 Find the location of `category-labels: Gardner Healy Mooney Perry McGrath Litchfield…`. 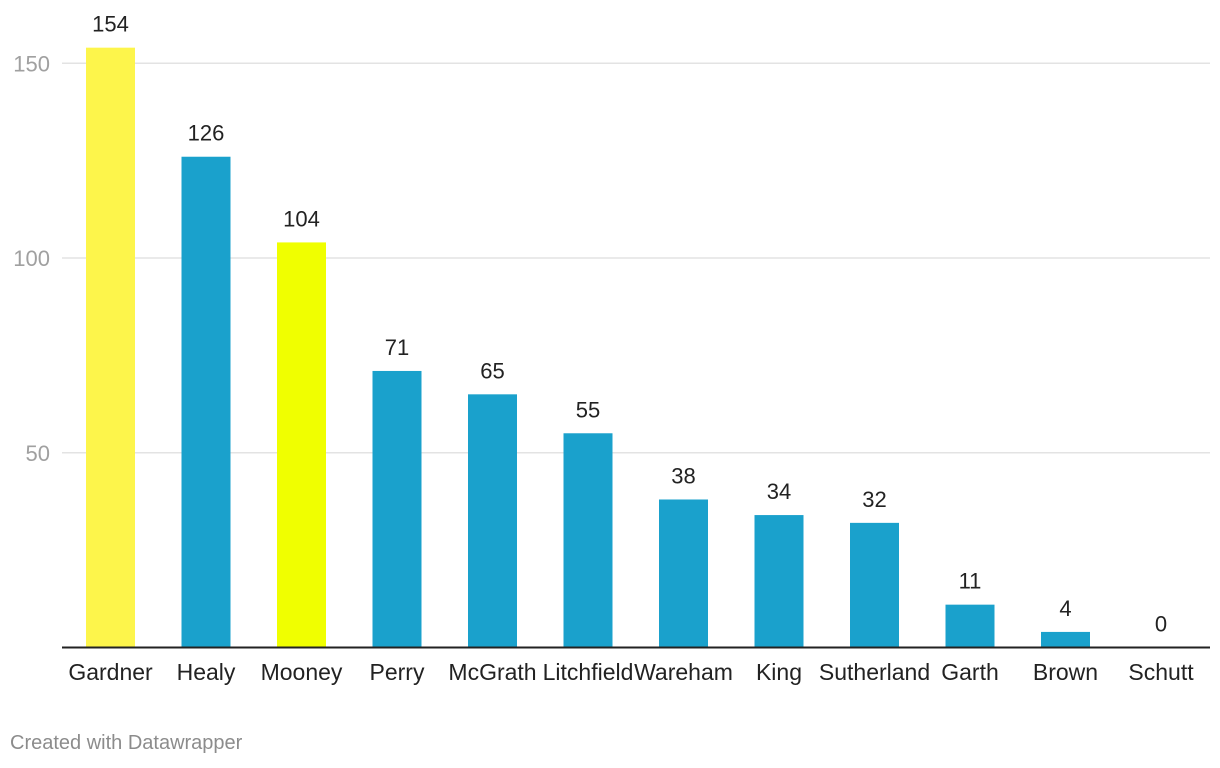

category-labels: Gardner Healy Mooney Perry McGrath Litchfield… is located at coordinates (631, 672).